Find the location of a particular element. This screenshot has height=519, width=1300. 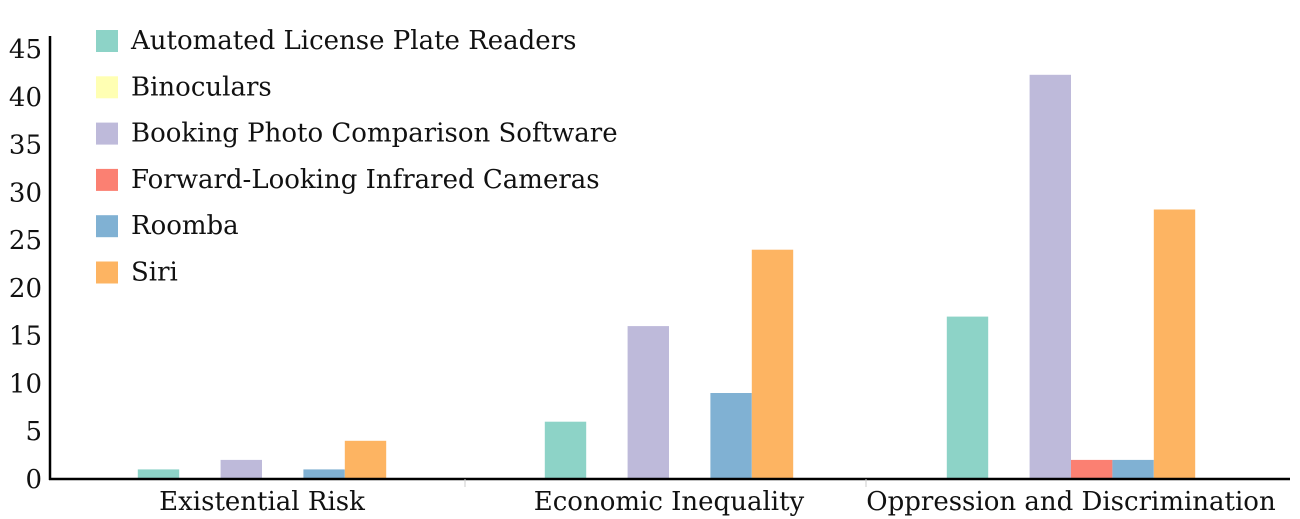

y-tick-label: 10 is located at coordinates (25, 384).